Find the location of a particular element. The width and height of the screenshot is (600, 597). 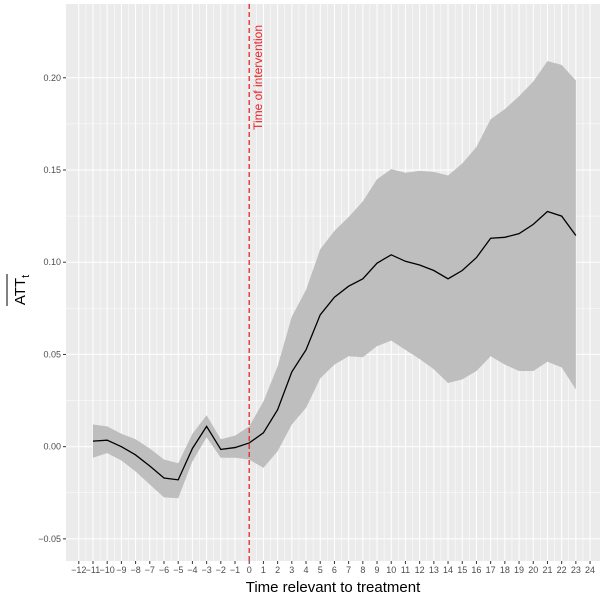

x-tick-label: 6 is located at coordinates (334, 570).